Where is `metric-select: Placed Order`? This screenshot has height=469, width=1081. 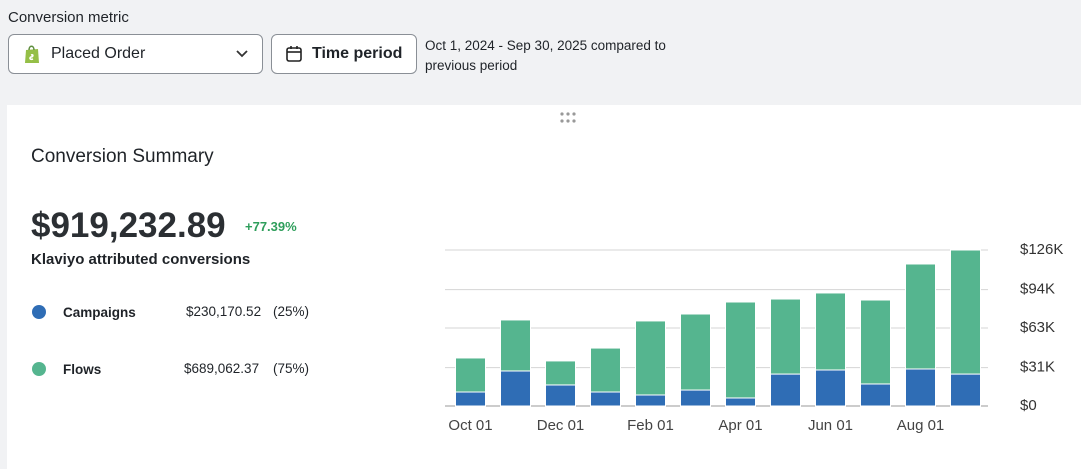 metric-select: Placed Order is located at coordinates (135, 54).